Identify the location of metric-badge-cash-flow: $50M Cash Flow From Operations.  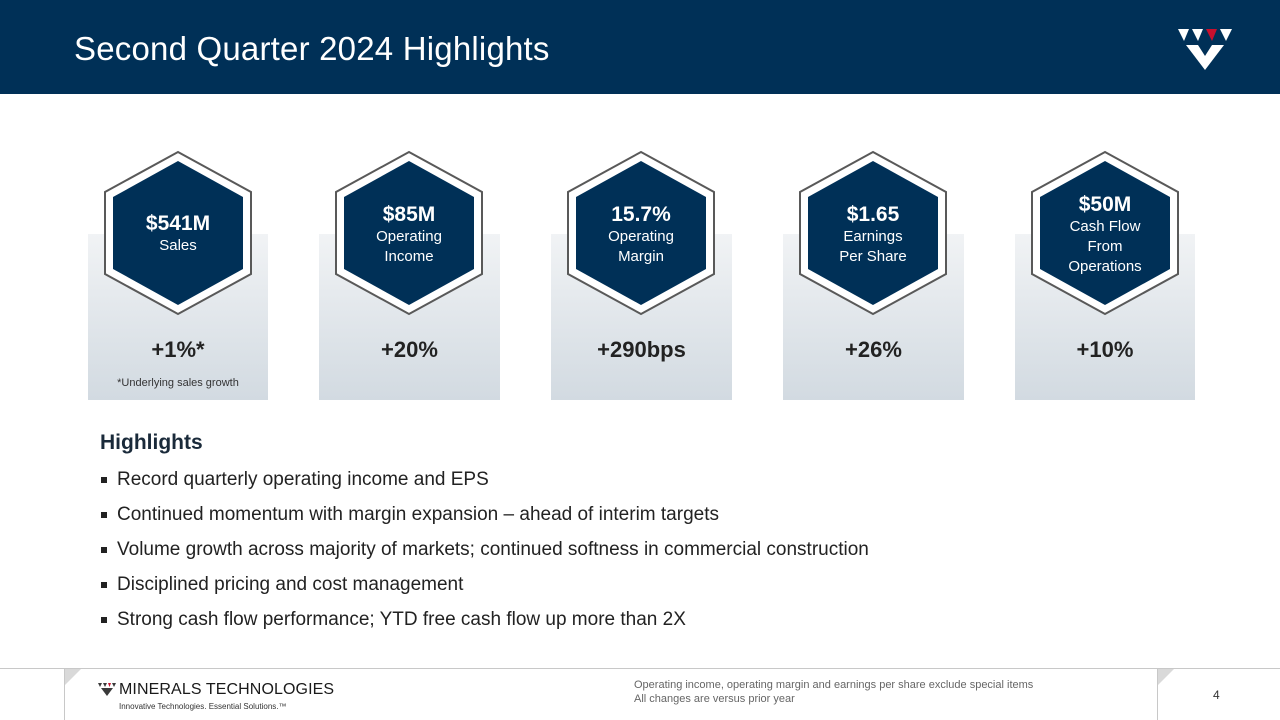
(1105, 233).